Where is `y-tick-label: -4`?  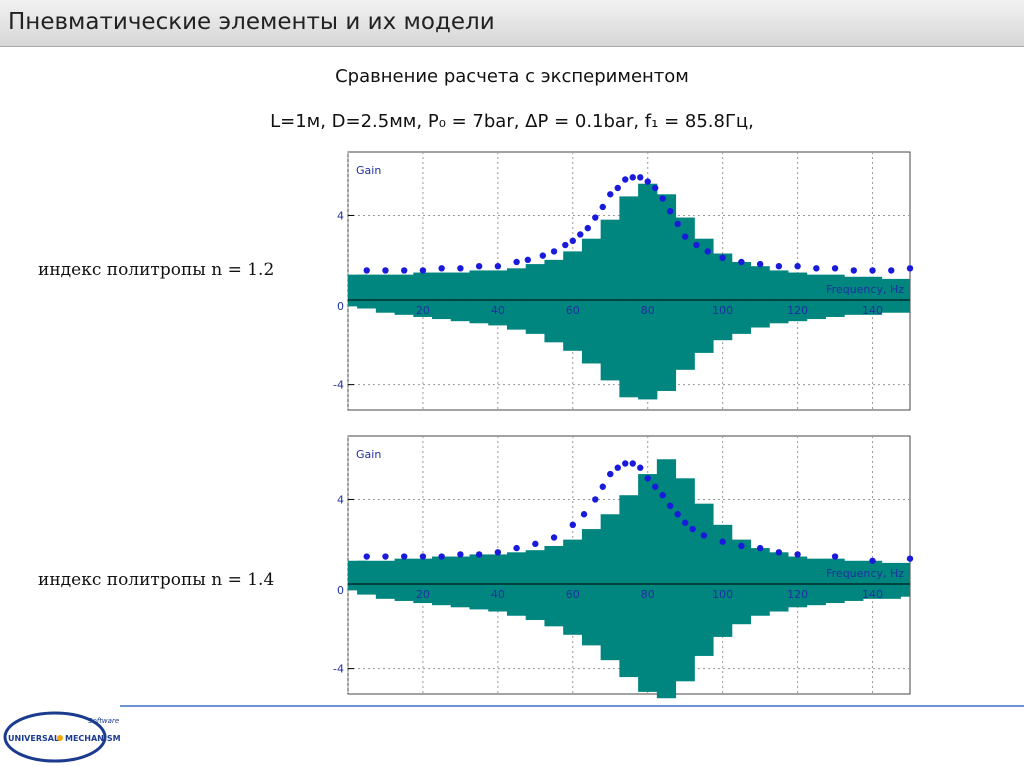 y-tick-label: -4 is located at coordinates (338, 669).